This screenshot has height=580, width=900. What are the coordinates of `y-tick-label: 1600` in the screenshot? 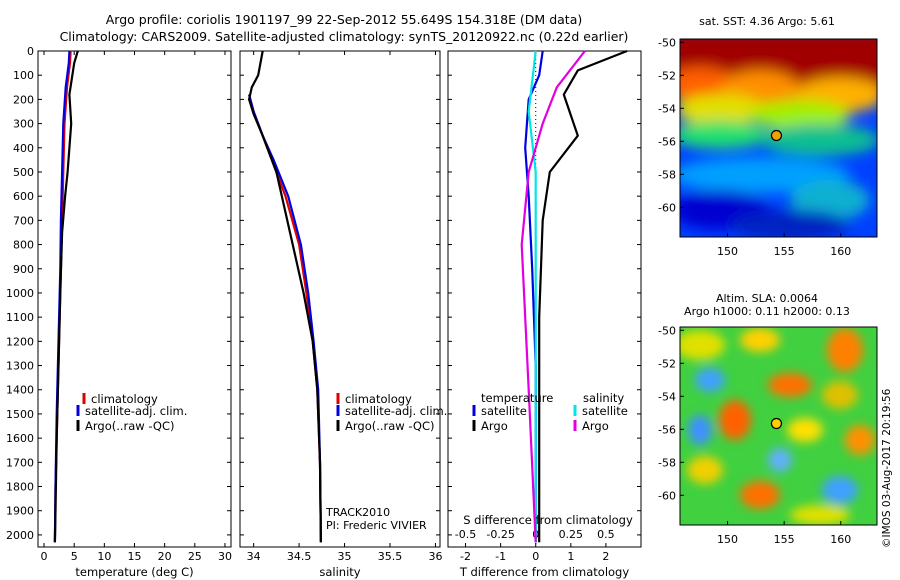 It's located at (20, 438).